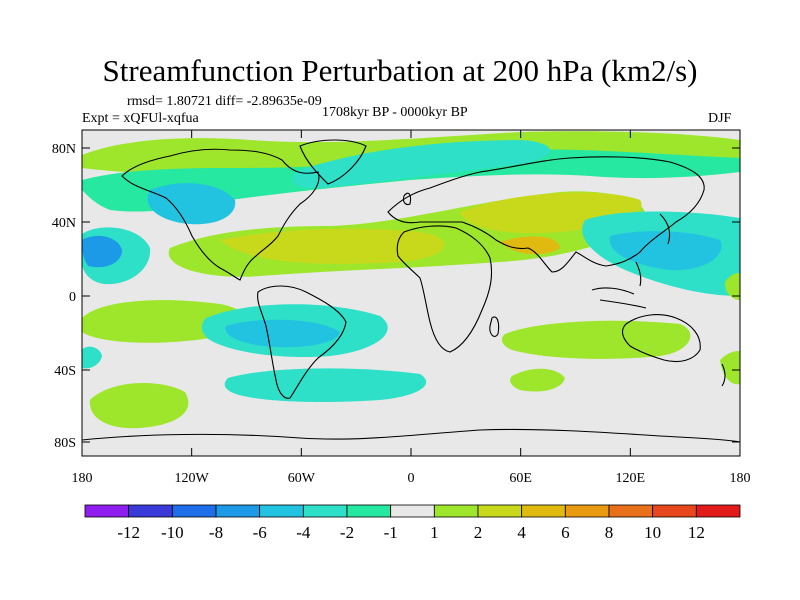 The width and height of the screenshot is (800, 600). Describe the element at coordinates (192, 478) in the screenshot. I see `lon-tick-label: 120W` at that location.